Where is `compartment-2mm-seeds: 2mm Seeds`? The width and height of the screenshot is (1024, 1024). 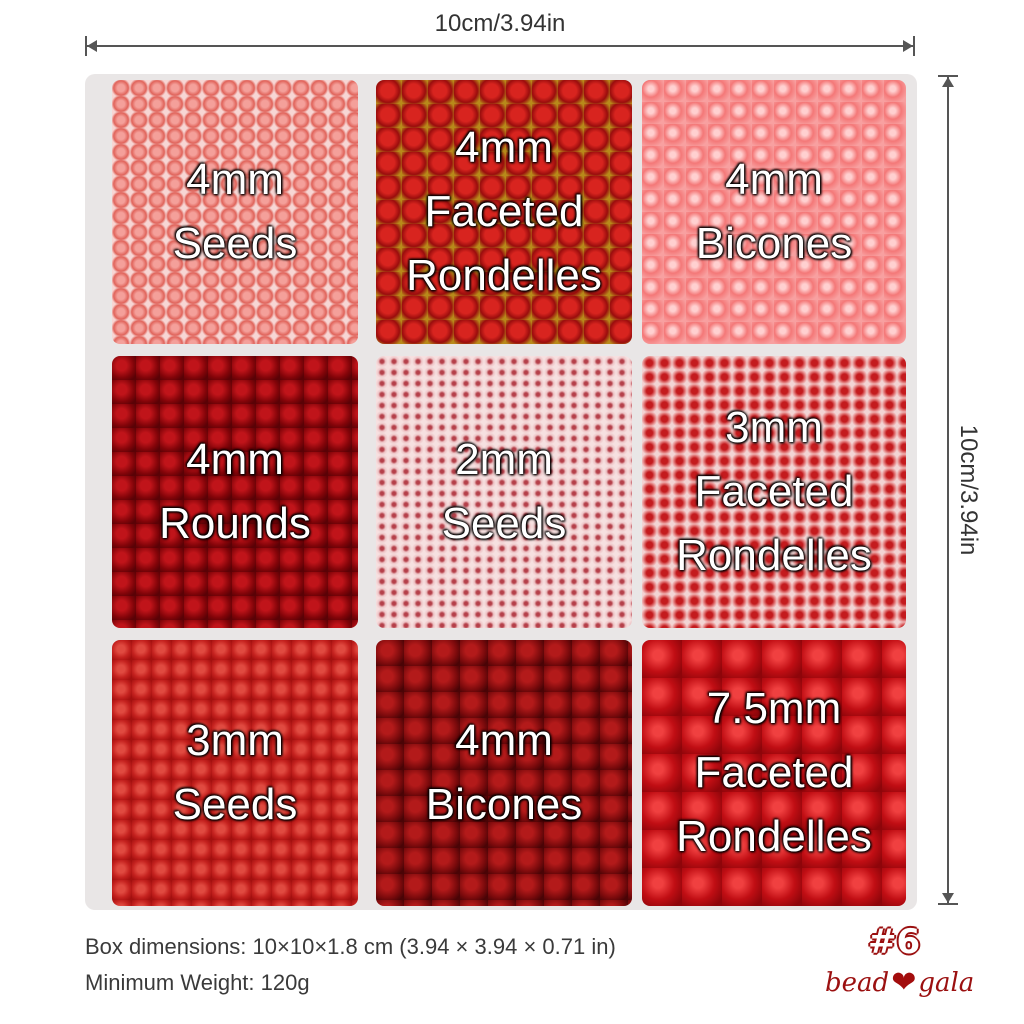 compartment-2mm-seeds: 2mm Seeds is located at coordinates (504, 492).